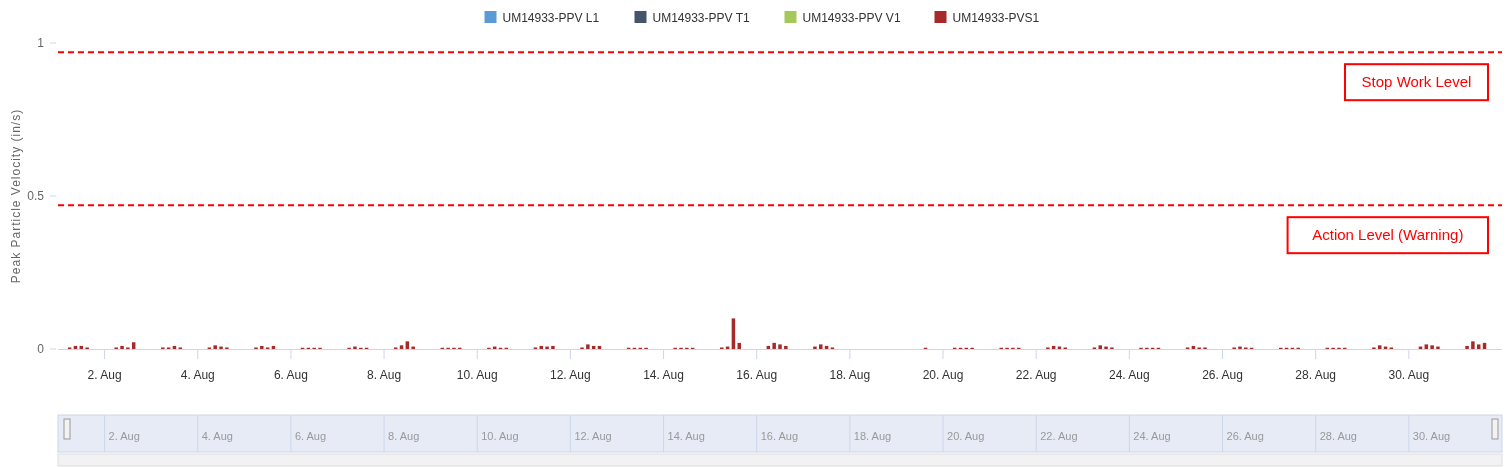 The width and height of the screenshot is (1509, 467). What do you see at coordinates (404, 436) in the screenshot?
I see `text: 8. Aug` at bounding box center [404, 436].